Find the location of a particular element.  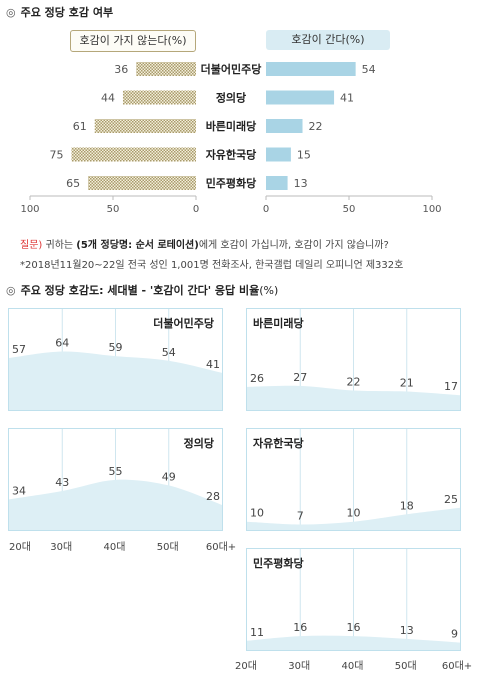

party-label: 정의당 is located at coordinates (231, 98).